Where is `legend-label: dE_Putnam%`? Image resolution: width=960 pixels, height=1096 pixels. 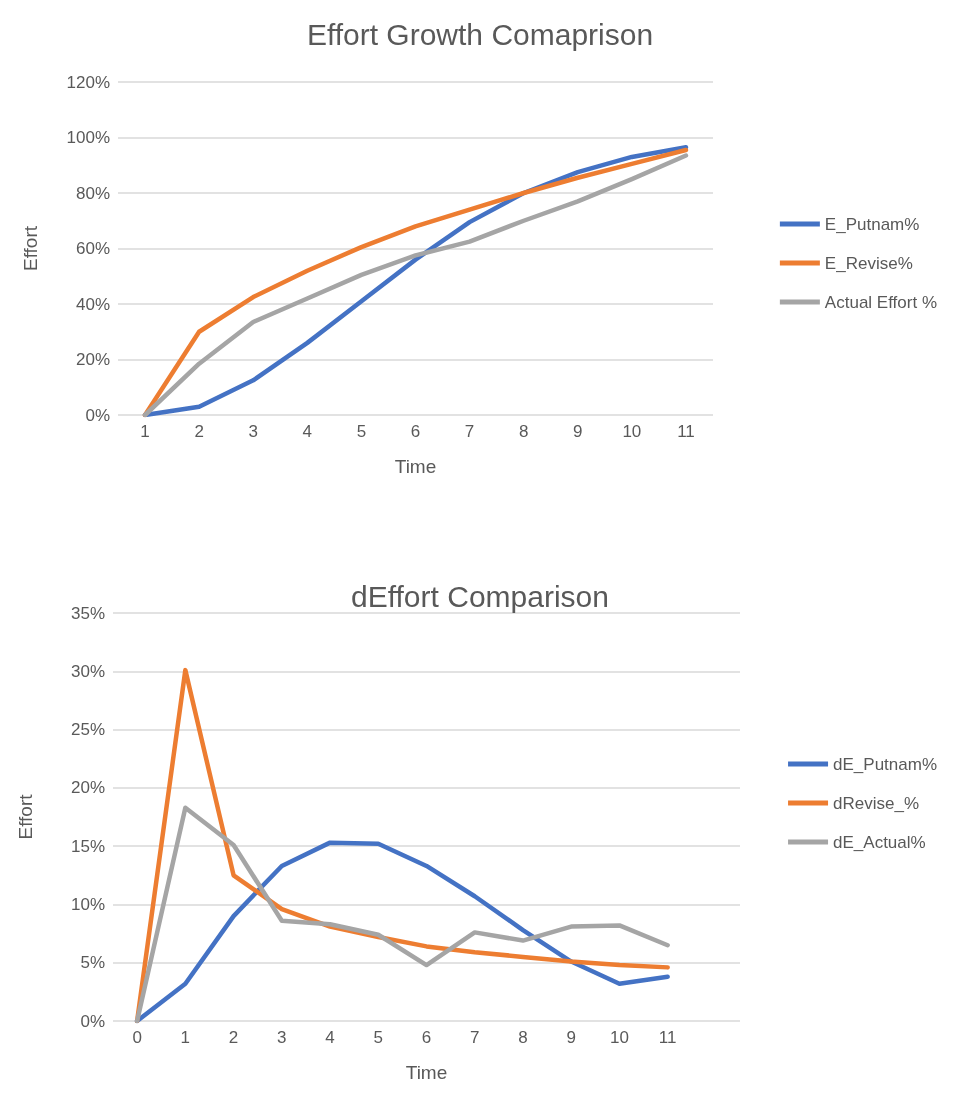
legend-label: dE_Putnam% is located at coordinates (885, 764).